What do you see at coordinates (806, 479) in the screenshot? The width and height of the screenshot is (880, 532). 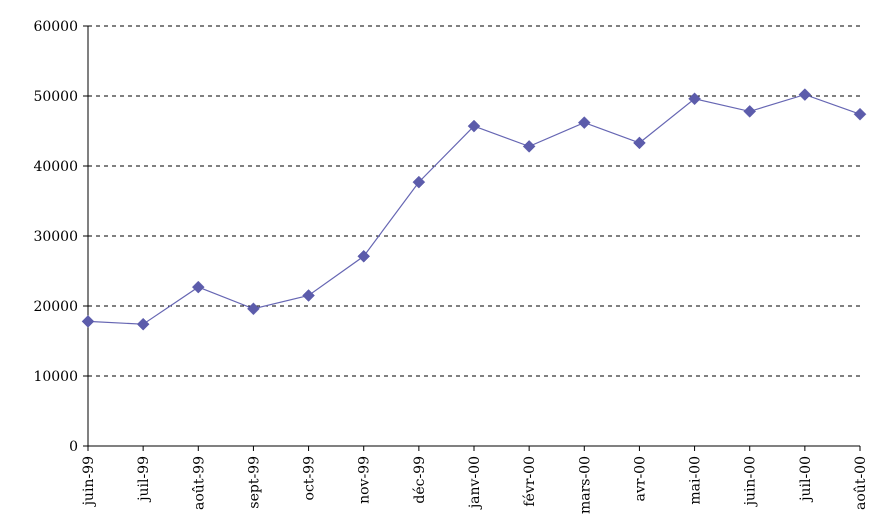 I see `x-tick-label: juil-00` at bounding box center [806, 479].